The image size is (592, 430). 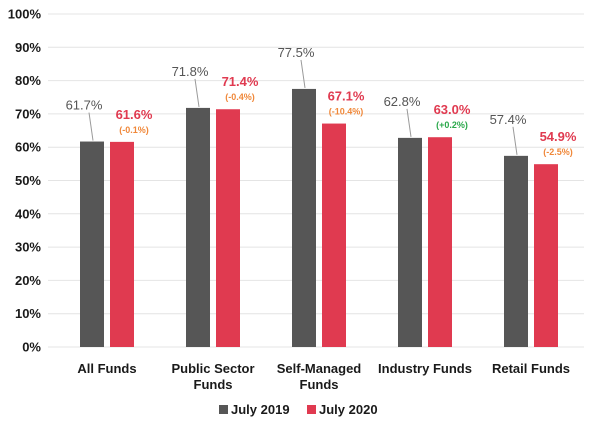 I want to click on y-tick-label: 50%, so click(x=28, y=180).